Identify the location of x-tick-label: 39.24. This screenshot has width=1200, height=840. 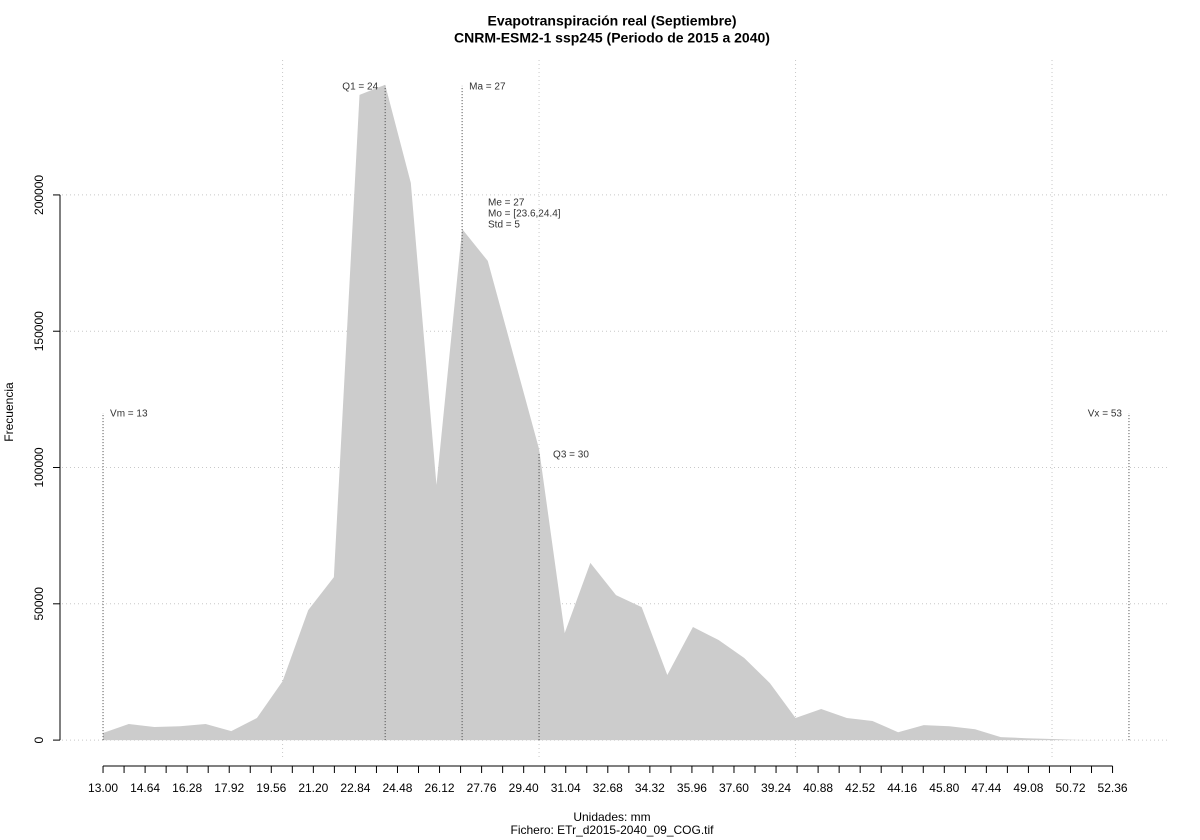
(776, 788).